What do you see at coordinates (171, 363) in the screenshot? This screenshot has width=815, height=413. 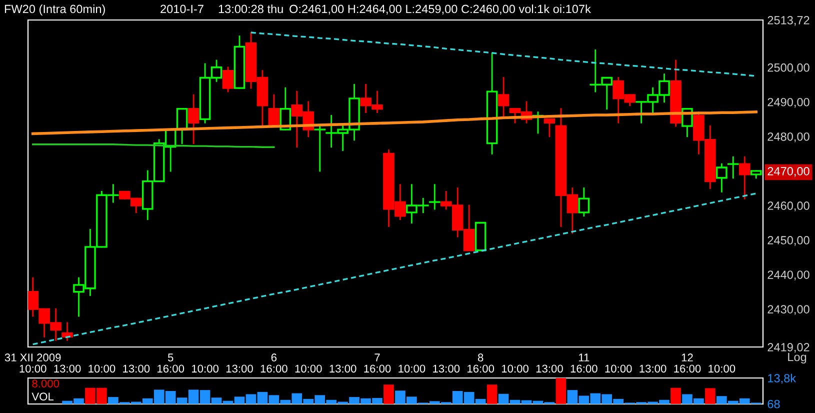 I see `x-tick-label: 5 16:00` at bounding box center [171, 363].